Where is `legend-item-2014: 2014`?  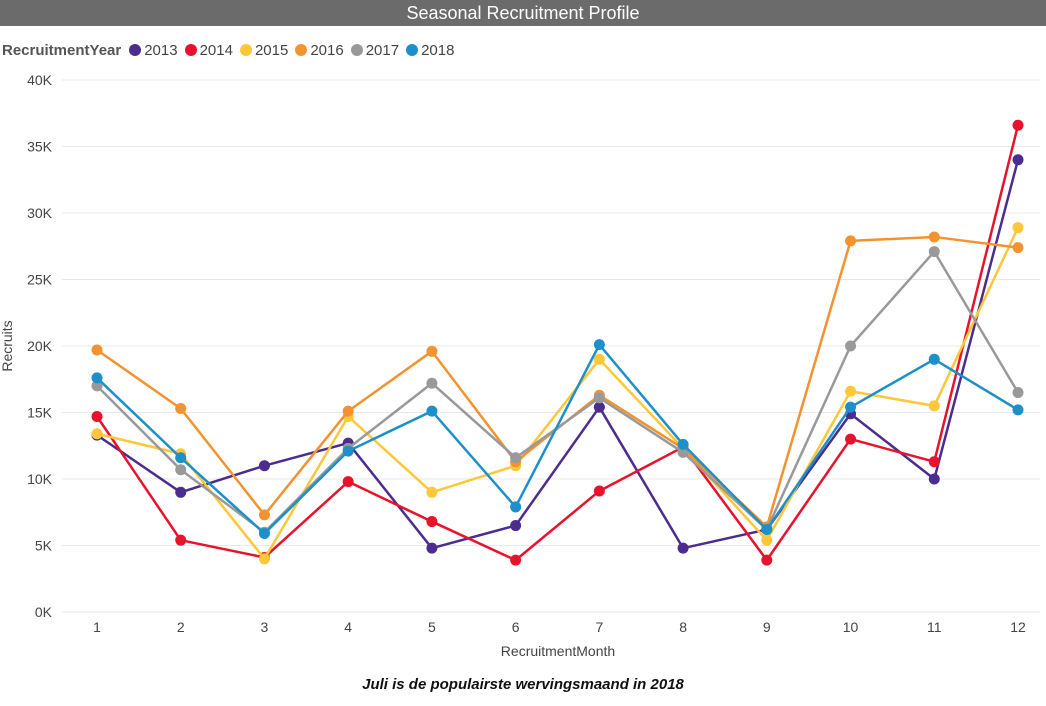 legend-item-2014: 2014 is located at coordinates (208, 50).